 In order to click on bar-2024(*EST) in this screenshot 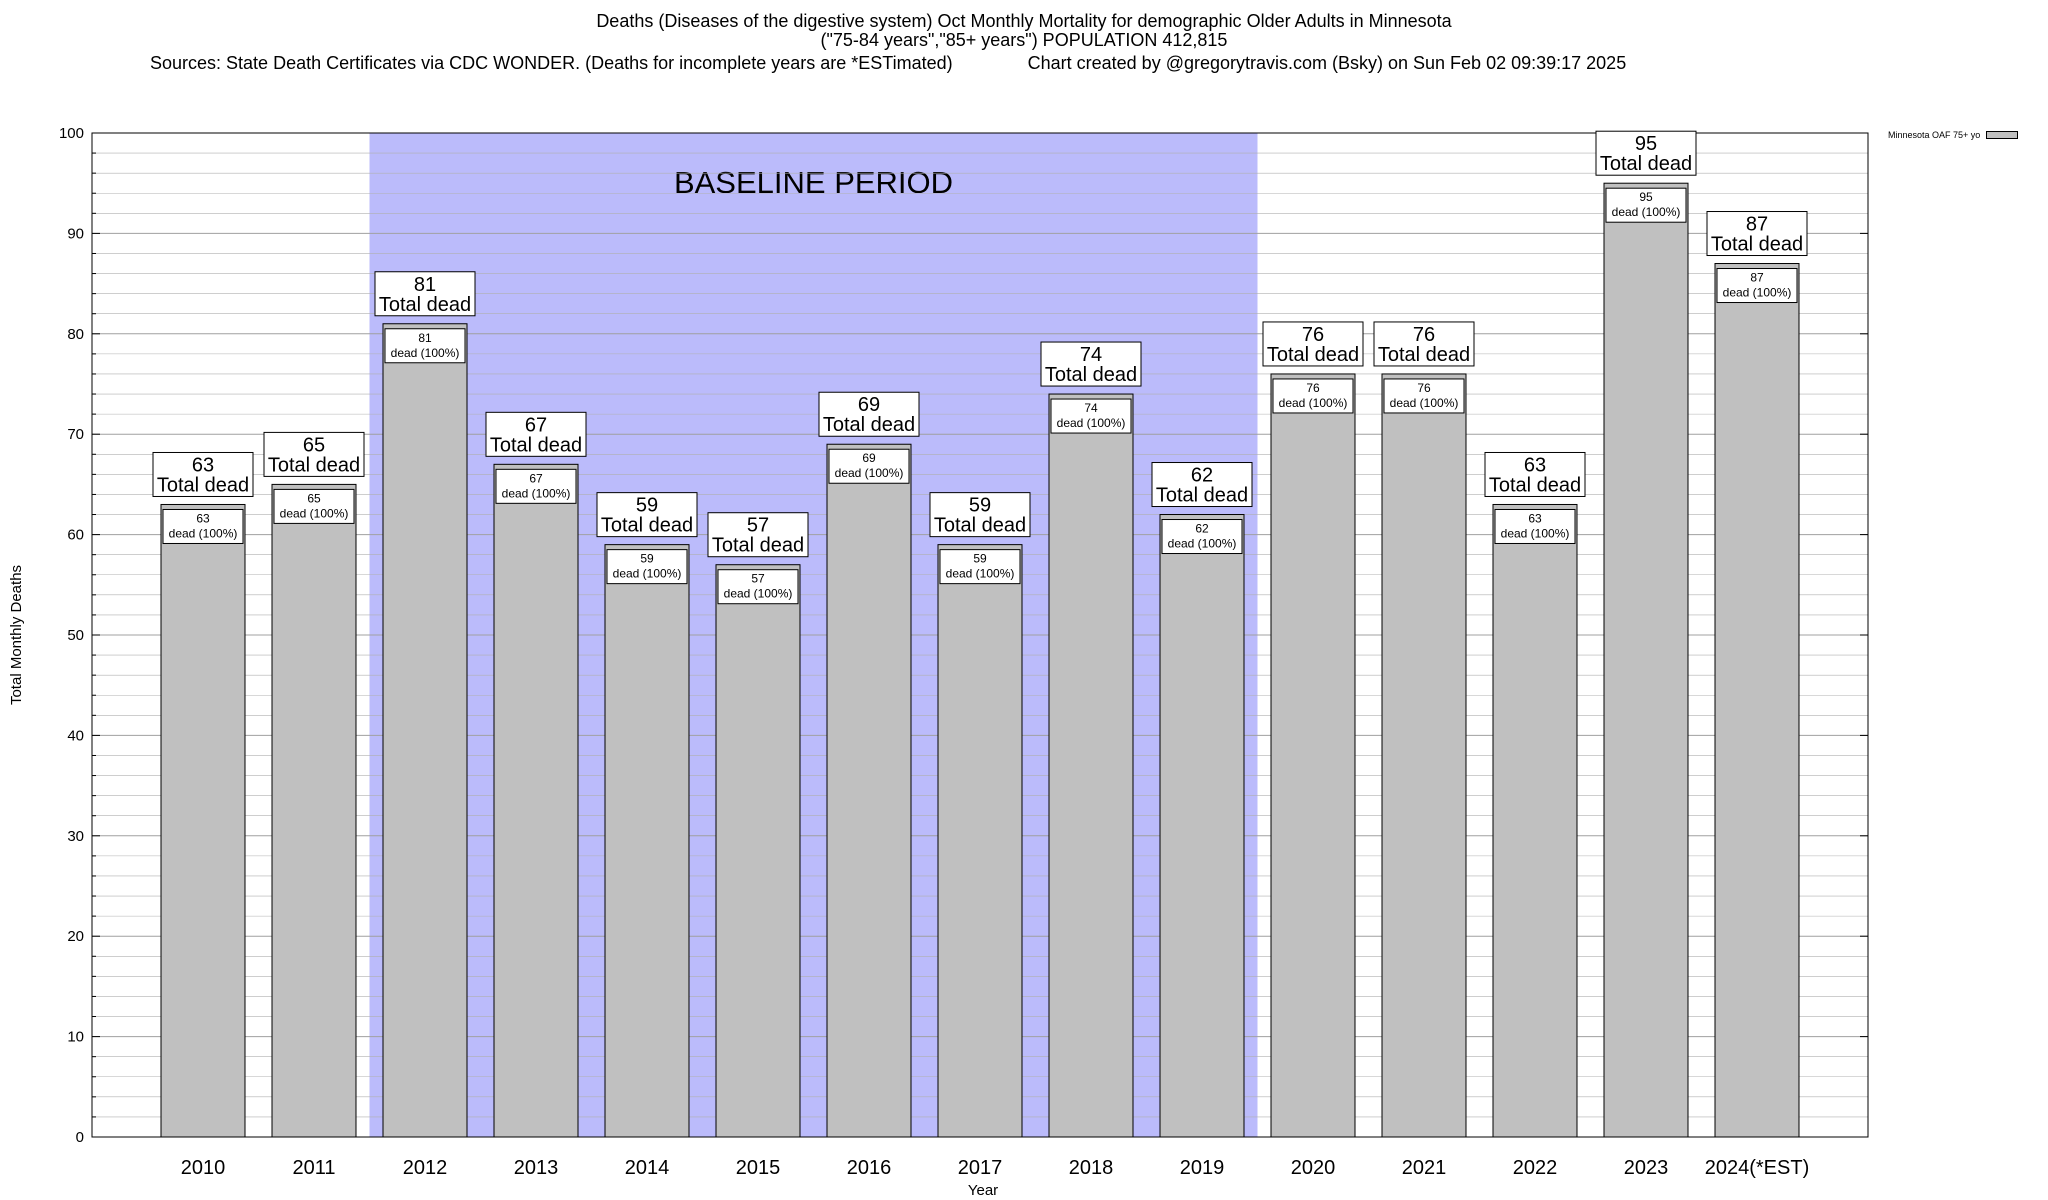, I will do `click(1757, 700)`.